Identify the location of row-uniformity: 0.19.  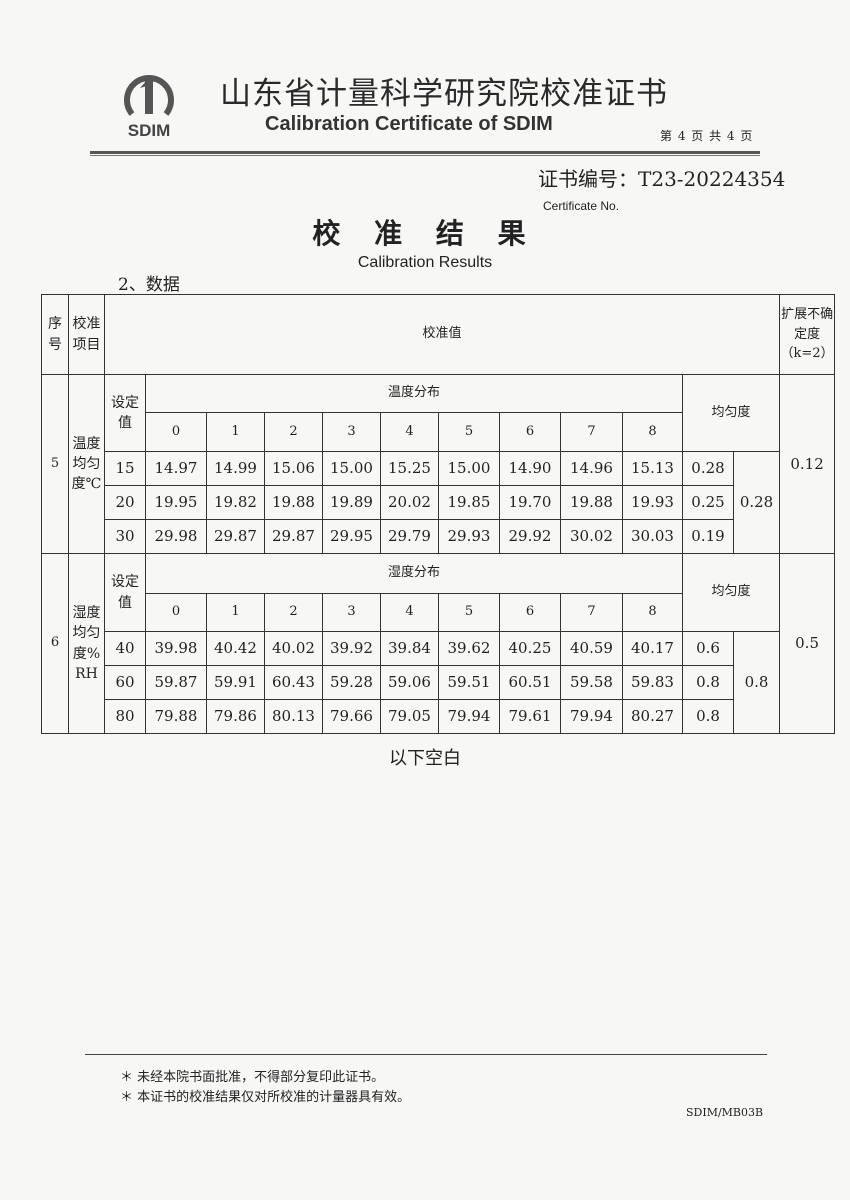
(708, 536).